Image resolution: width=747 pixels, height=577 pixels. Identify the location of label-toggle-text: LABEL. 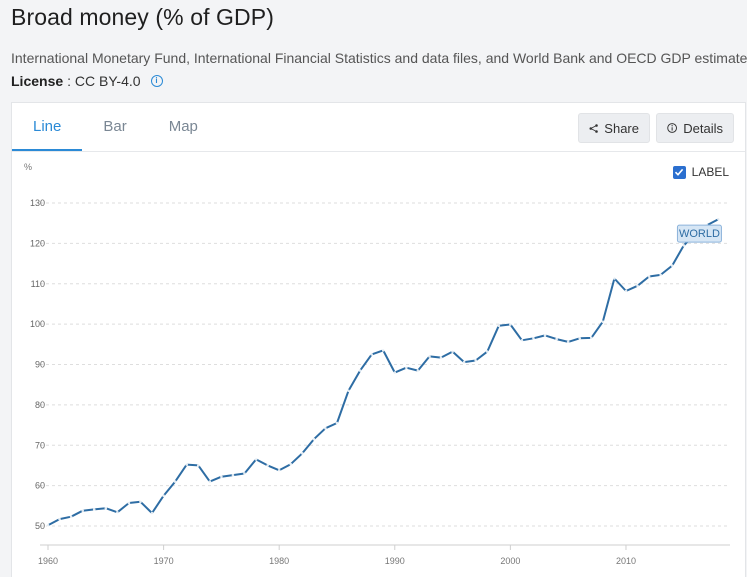
(710, 172).